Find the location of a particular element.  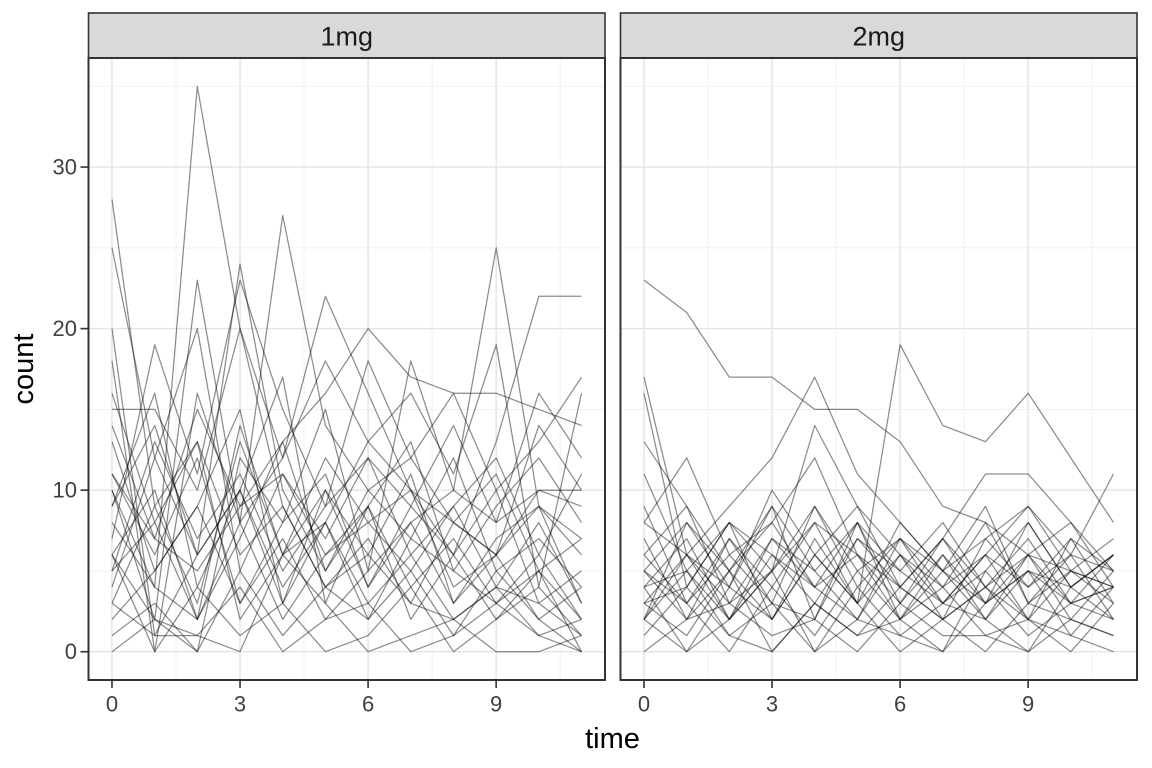

y-tick-label: 0 is located at coordinates (71, 651).